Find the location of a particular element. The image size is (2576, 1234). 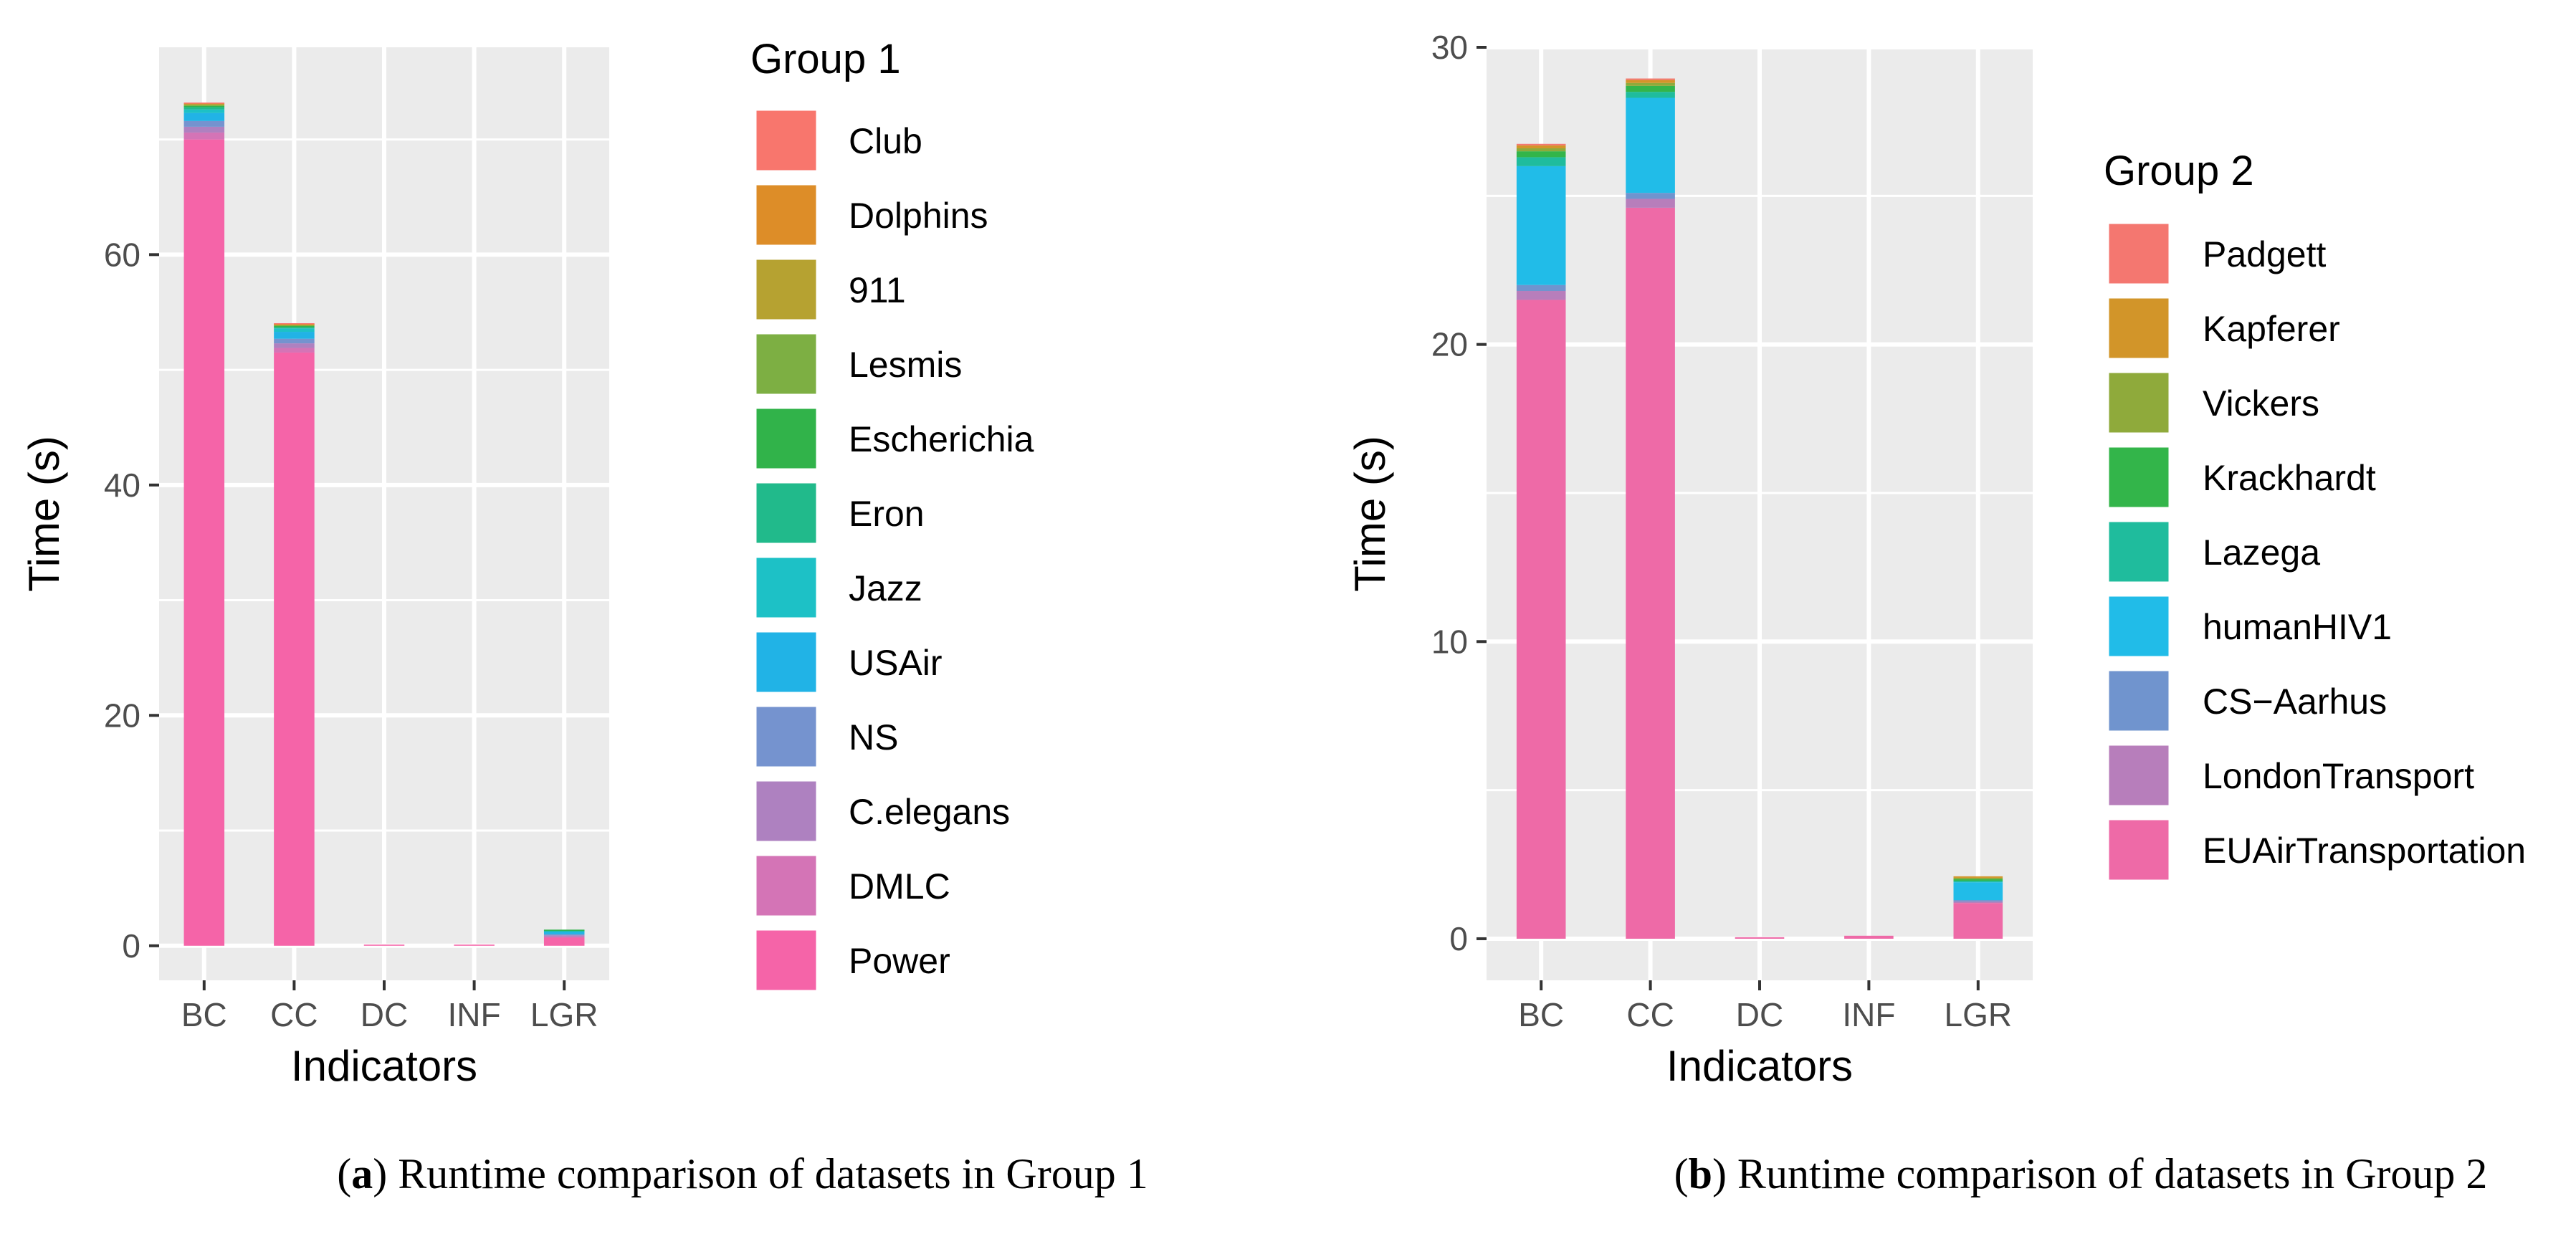

bar-segment-BC-Lesmis is located at coordinates (204, 105).